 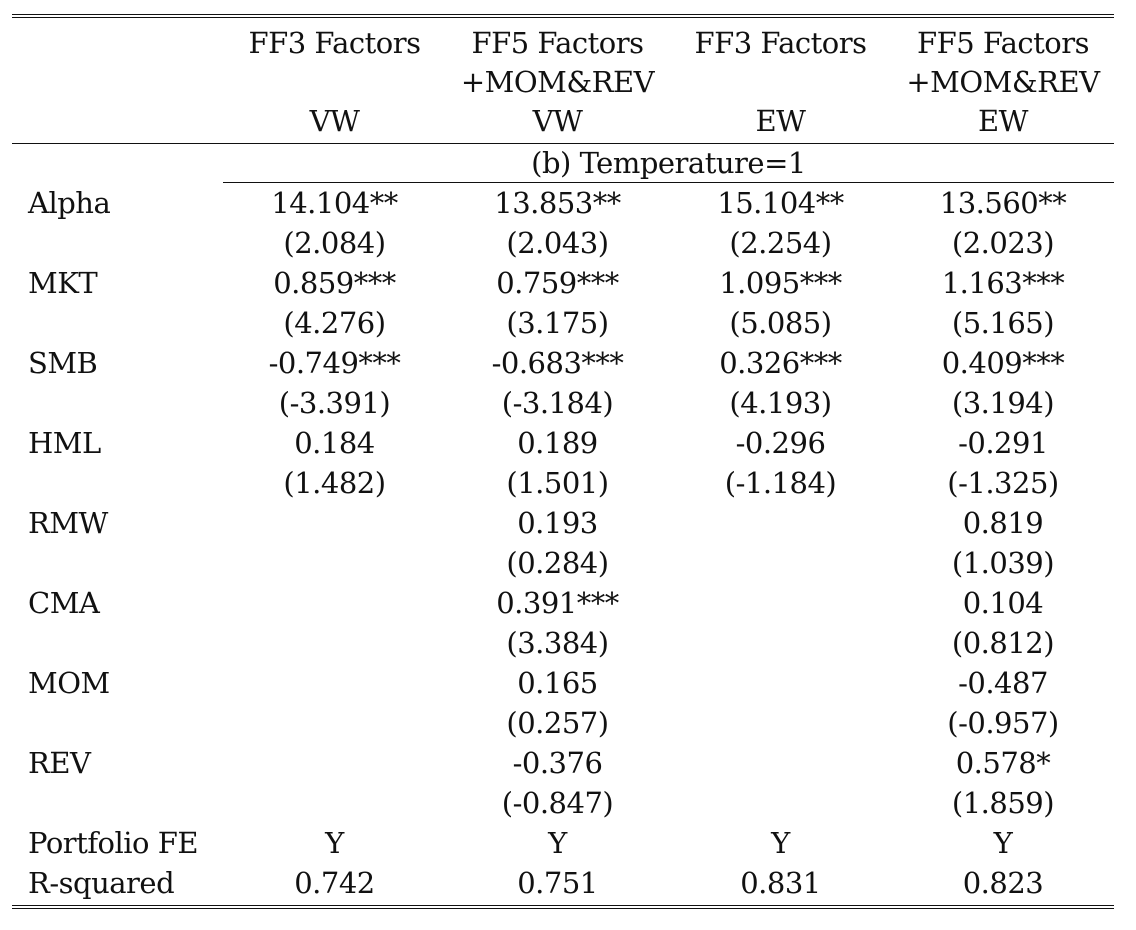 I want to click on table-cell: 13.560**, so click(x=1003, y=203).